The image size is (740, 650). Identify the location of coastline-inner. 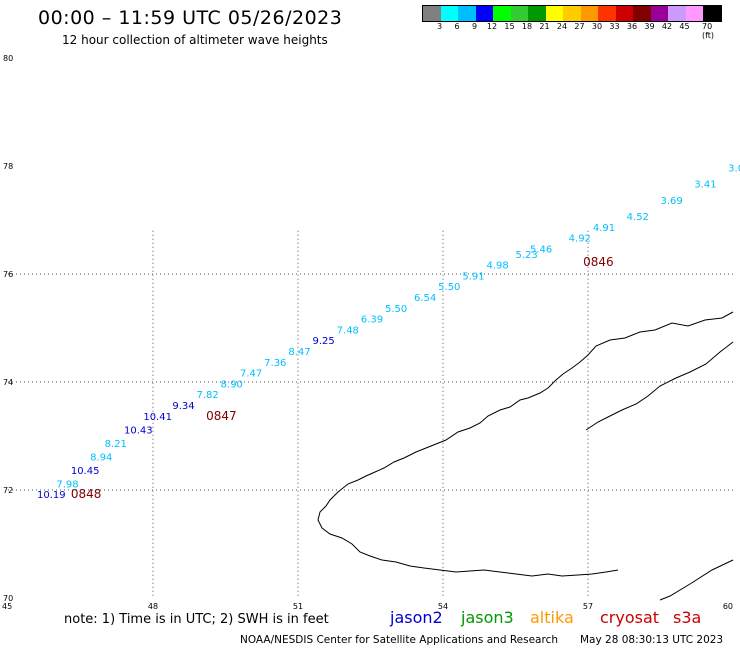
(659, 386).